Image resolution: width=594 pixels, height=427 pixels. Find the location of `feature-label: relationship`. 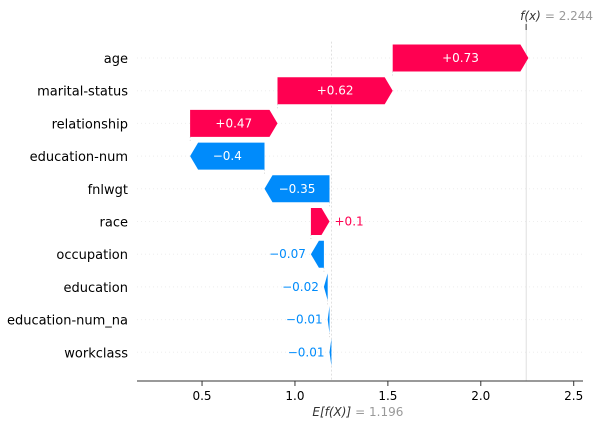

feature-label: relationship is located at coordinates (90, 124).